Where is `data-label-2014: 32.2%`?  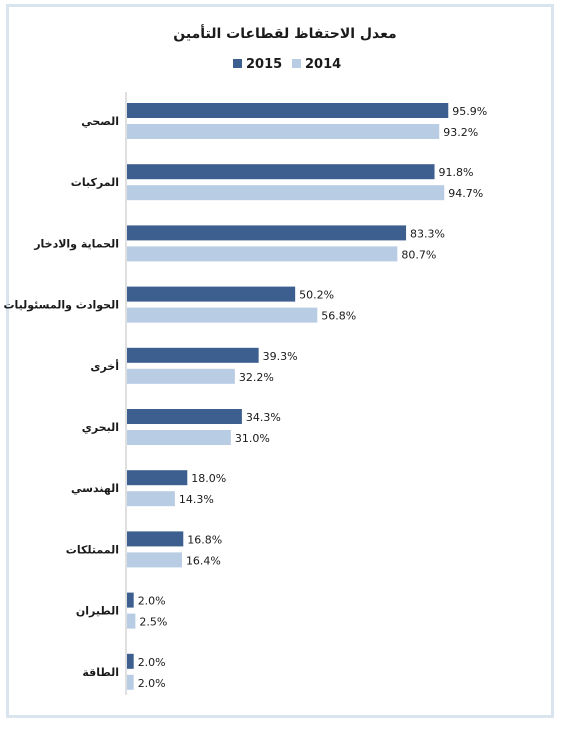
data-label-2014: 32.2% is located at coordinates (256, 377).